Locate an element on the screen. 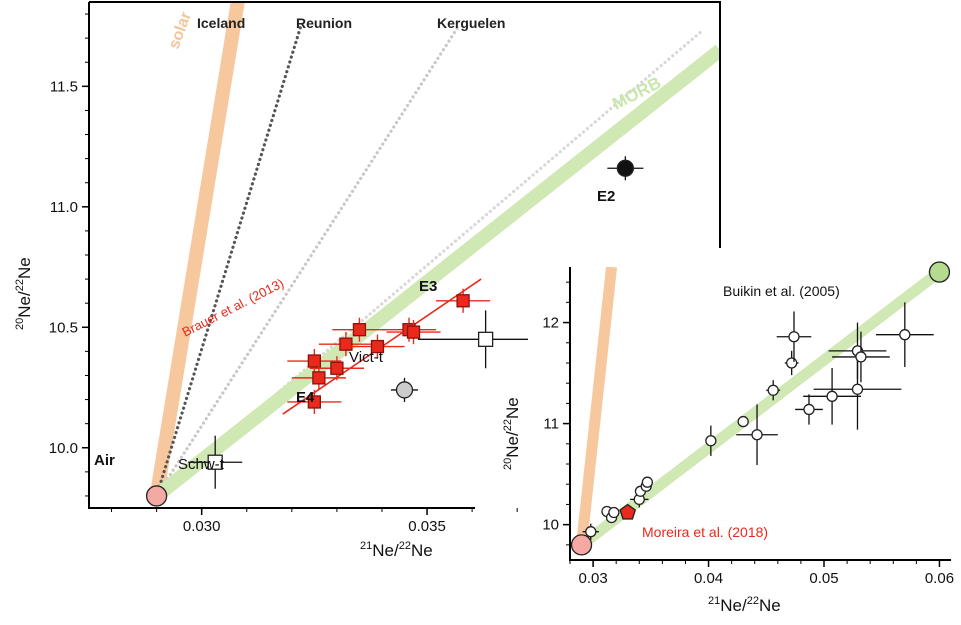 This screenshot has height=625, width=961. inset-x-tick-label: 0.03 is located at coordinates (592, 578).